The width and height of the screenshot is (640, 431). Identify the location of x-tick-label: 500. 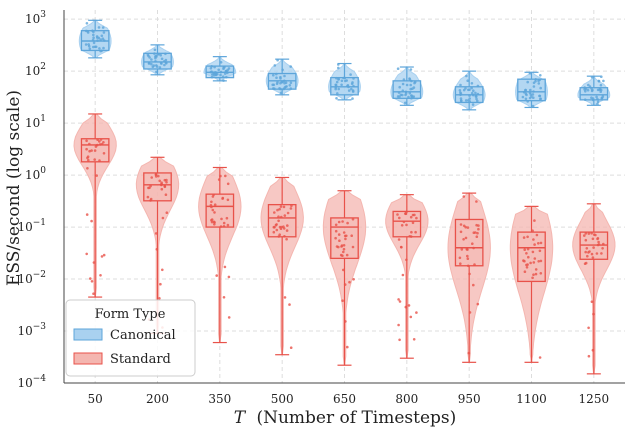
(282, 399).